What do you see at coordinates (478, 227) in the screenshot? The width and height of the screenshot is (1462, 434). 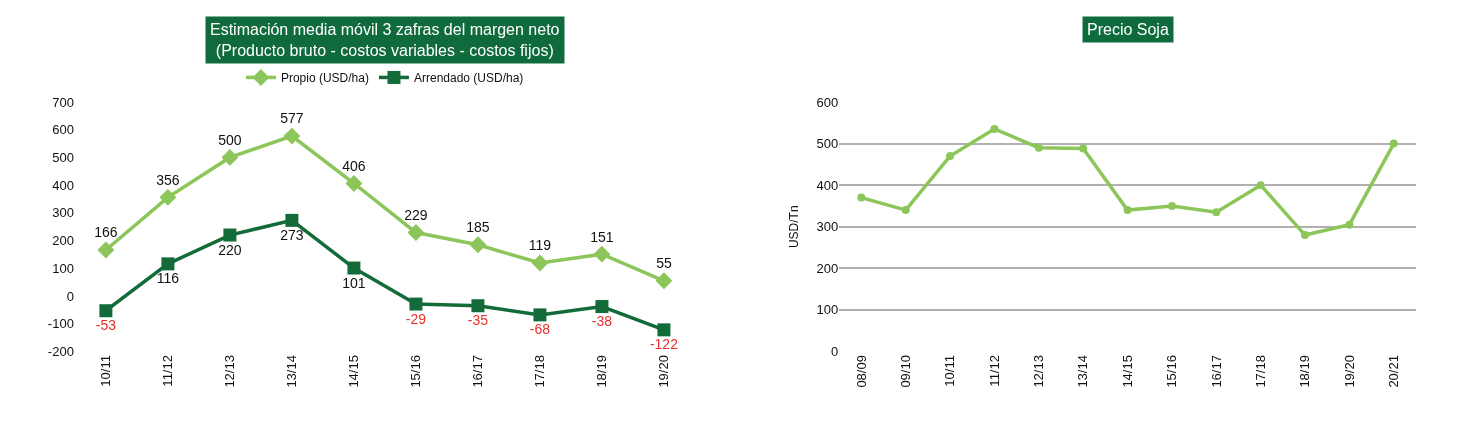 I see `data-label: 185` at bounding box center [478, 227].